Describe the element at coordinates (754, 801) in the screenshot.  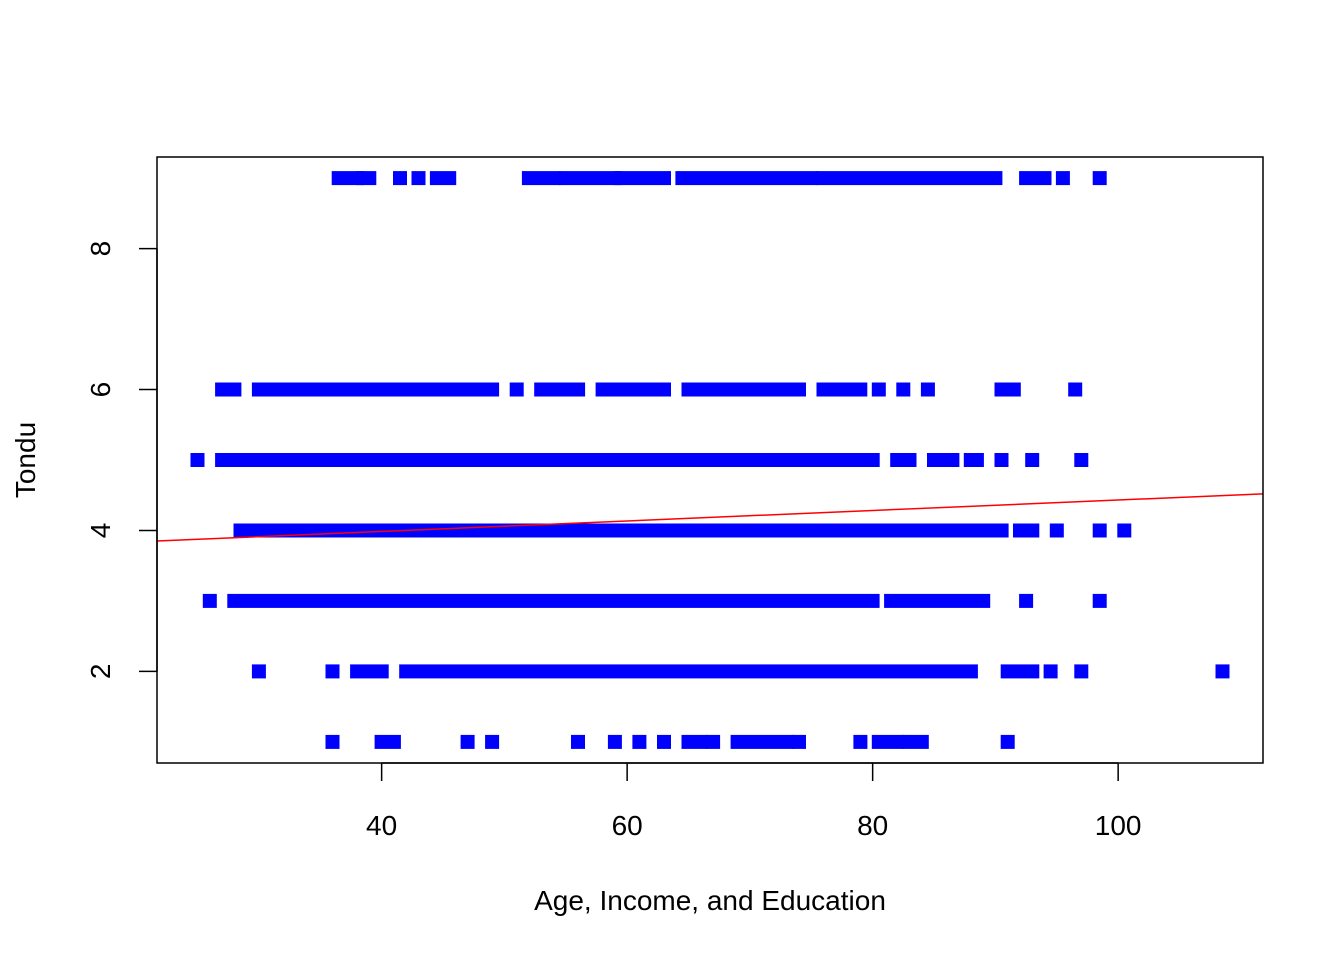
I see `x-axis: 40 60 80 100` at that location.